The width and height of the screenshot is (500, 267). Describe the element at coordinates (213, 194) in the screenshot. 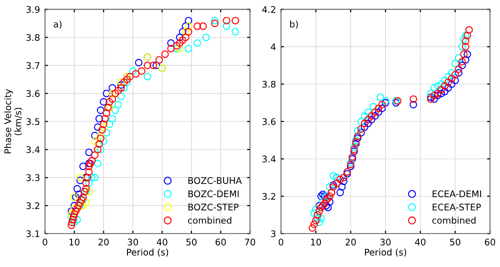

I see `legend-label: BOZC-DEMI` at that location.